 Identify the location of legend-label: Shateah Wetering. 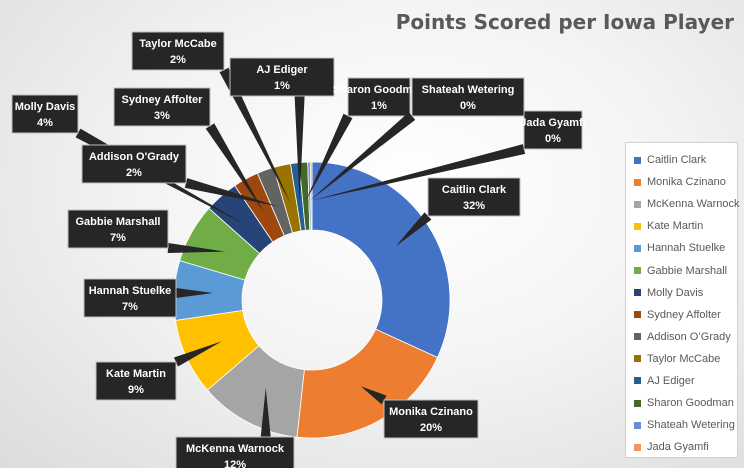
(691, 425).